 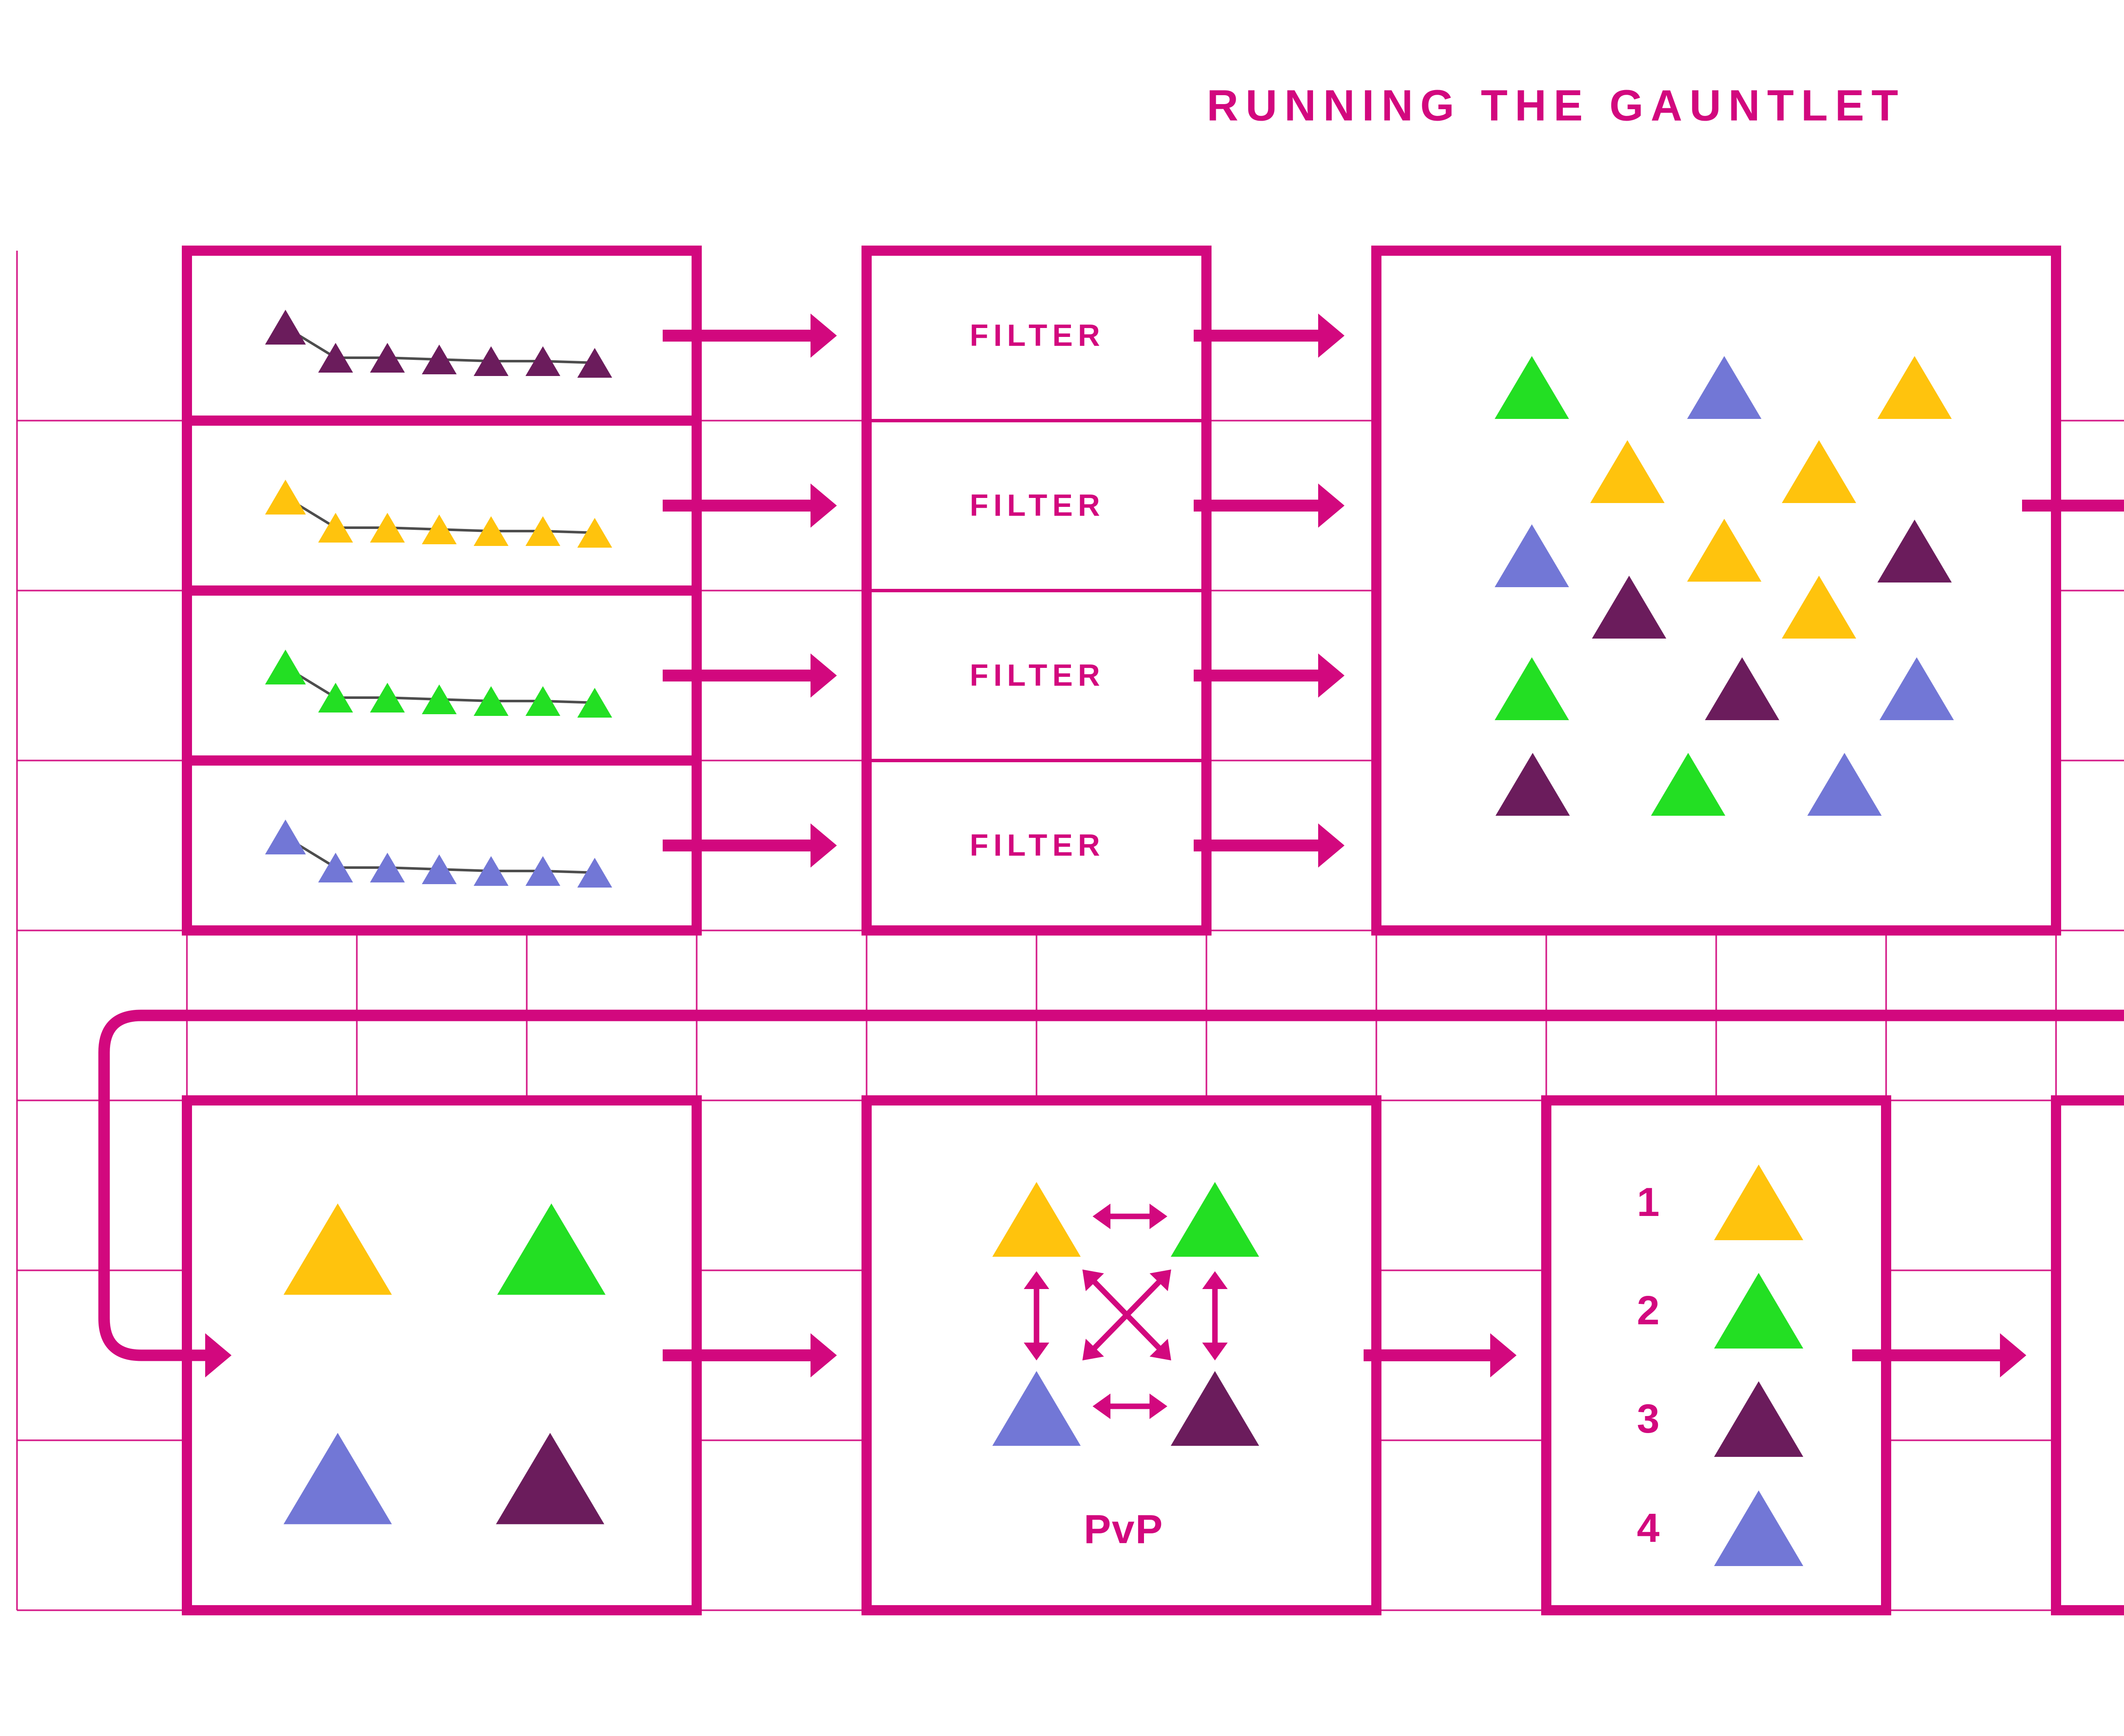 What do you see at coordinates (1556, 106) in the screenshot?
I see `page-title: RUNNING THE GAUNTLET` at bounding box center [1556, 106].